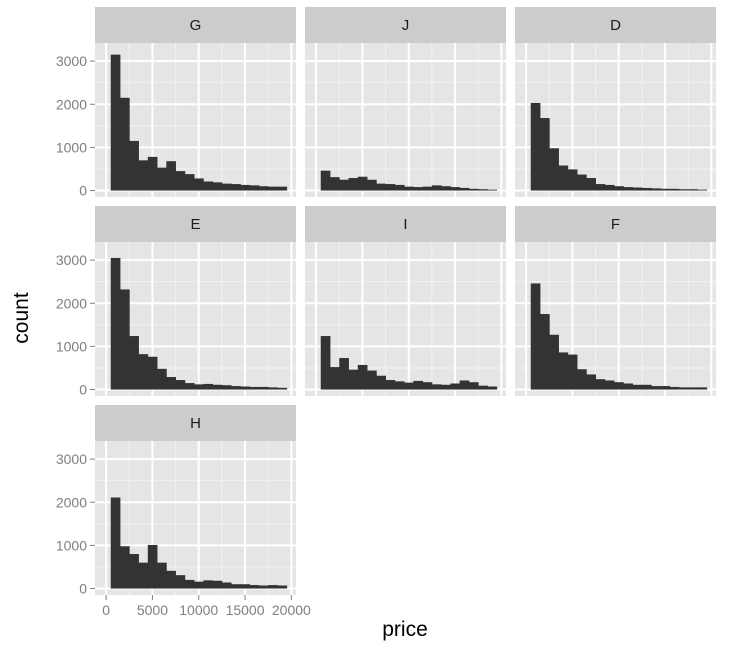 Image resolution: width=735 pixels, height=651 pixels. What do you see at coordinates (195, 500) in the screenshot?
I see `facet-panel-H: H` at bounding box center [195, 500].